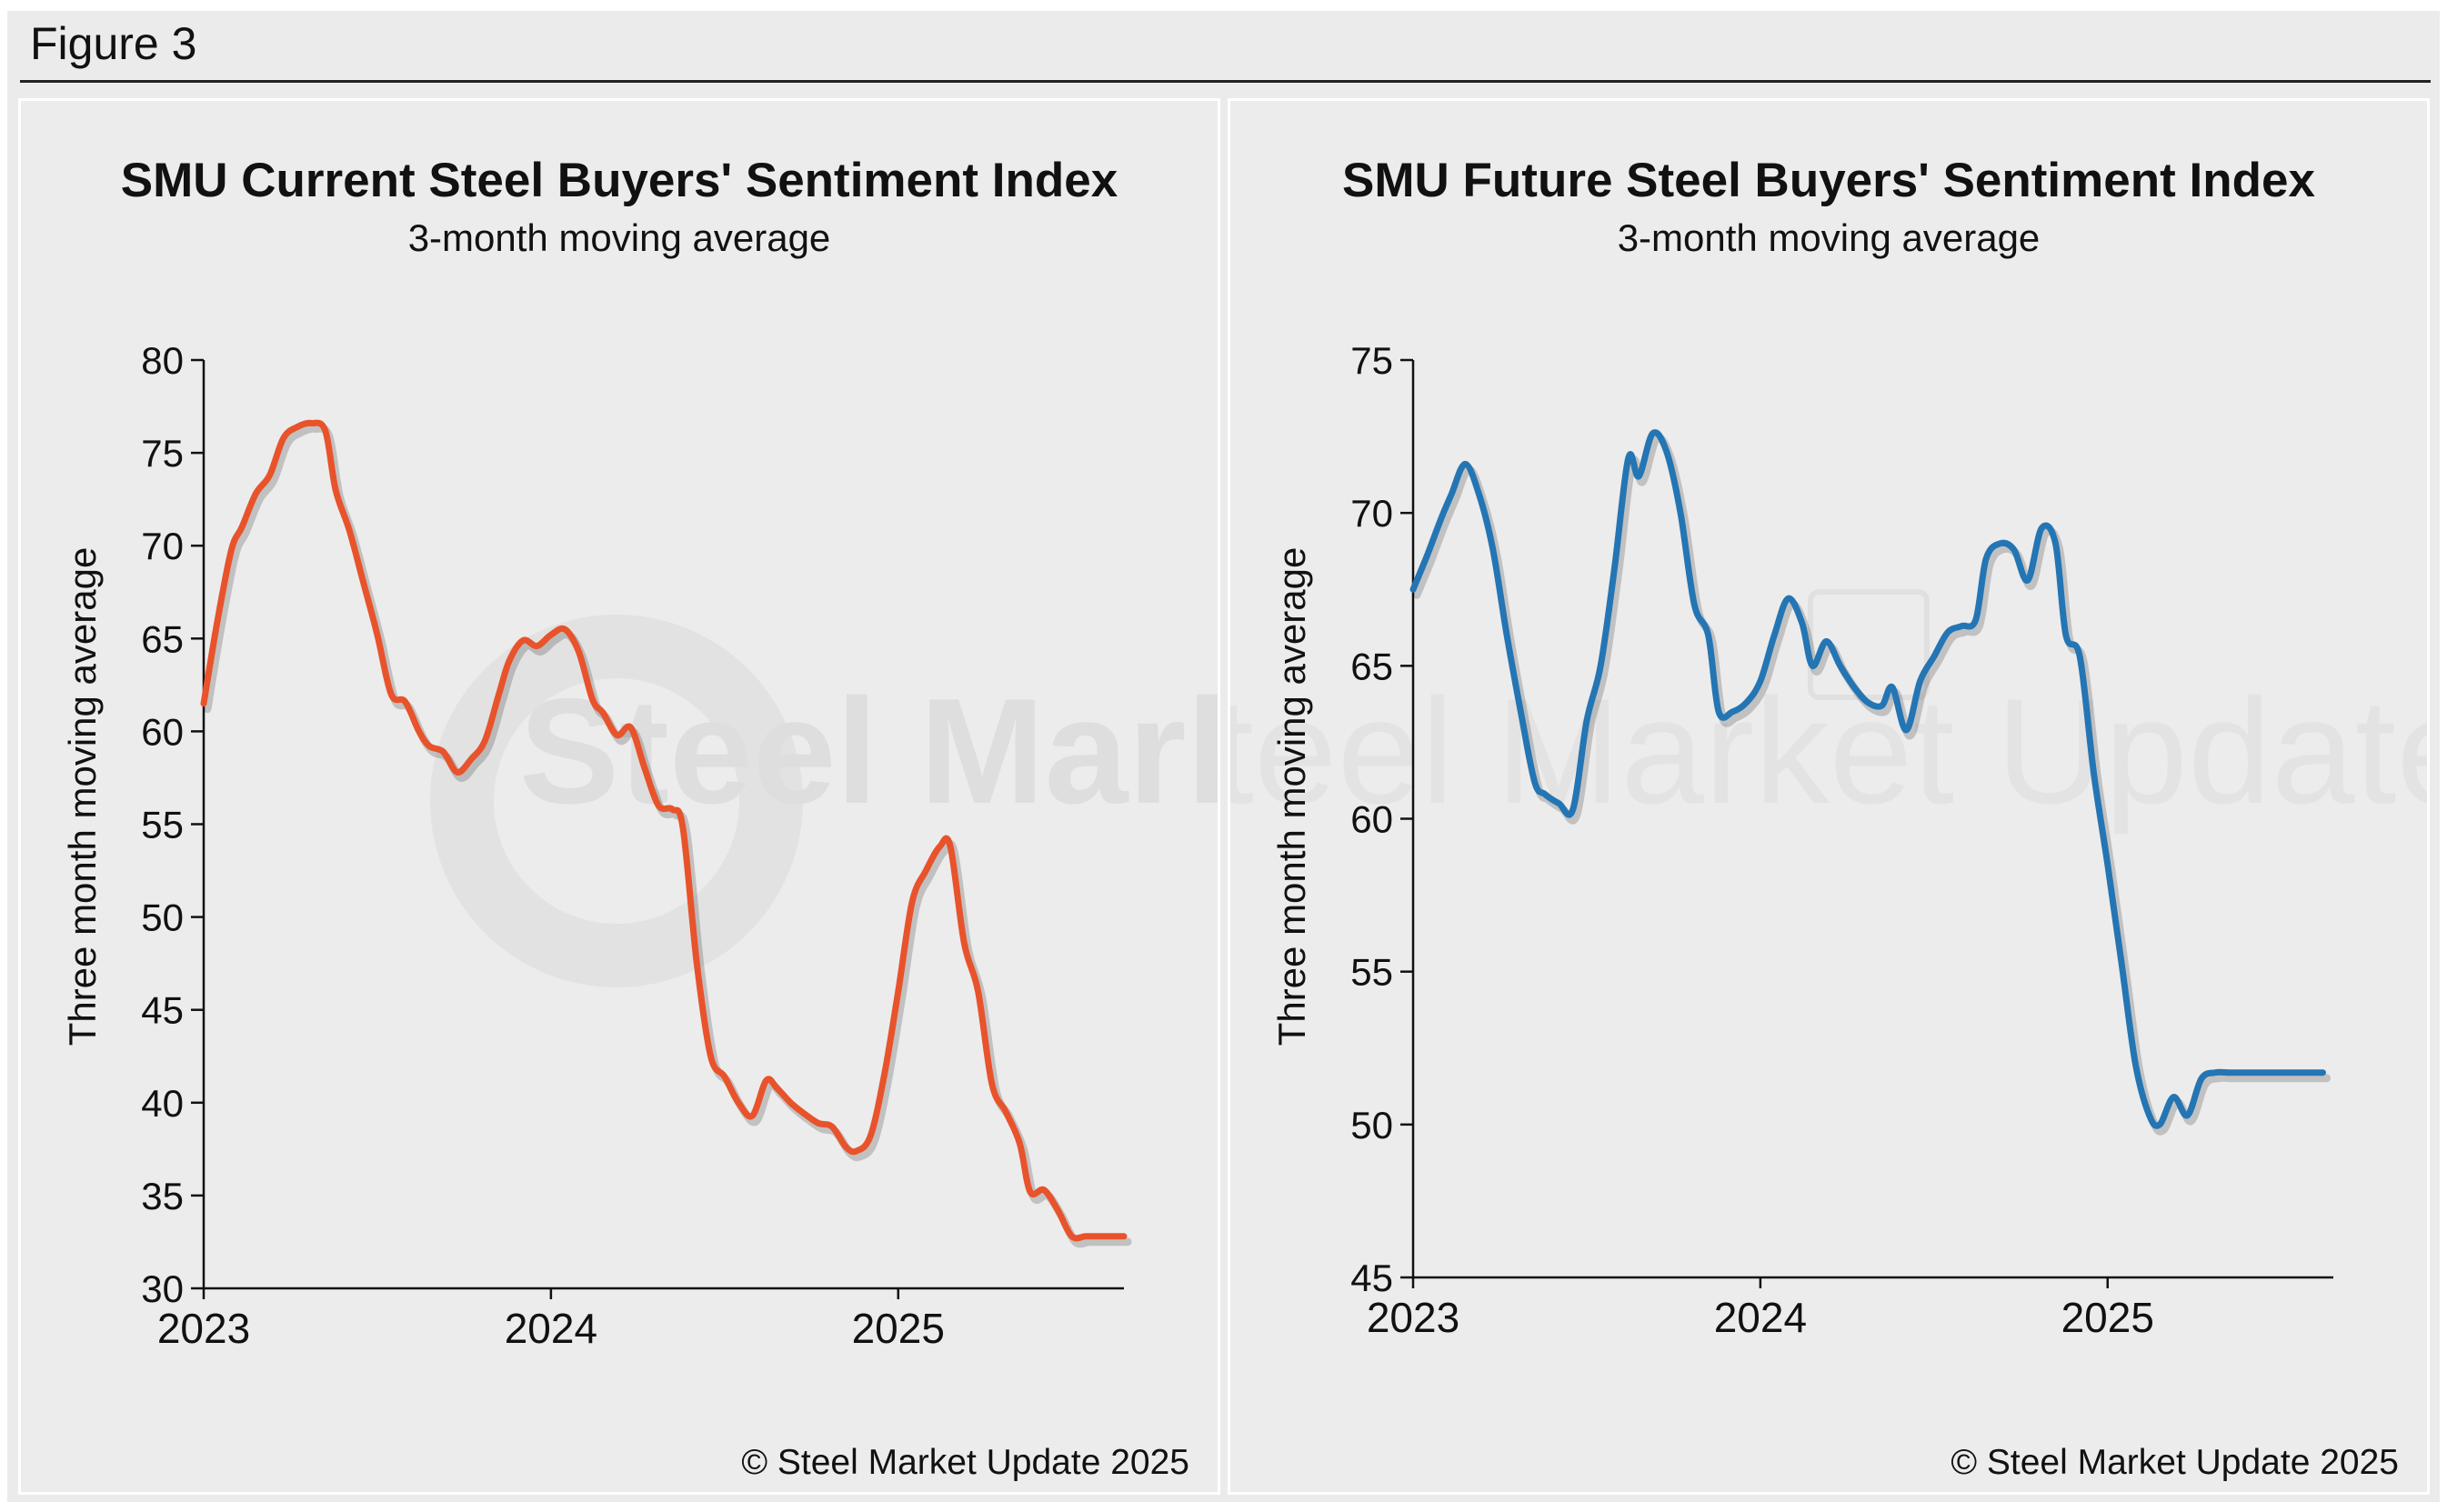  I want to click on watermark-logo-ring, so click(617, 801).